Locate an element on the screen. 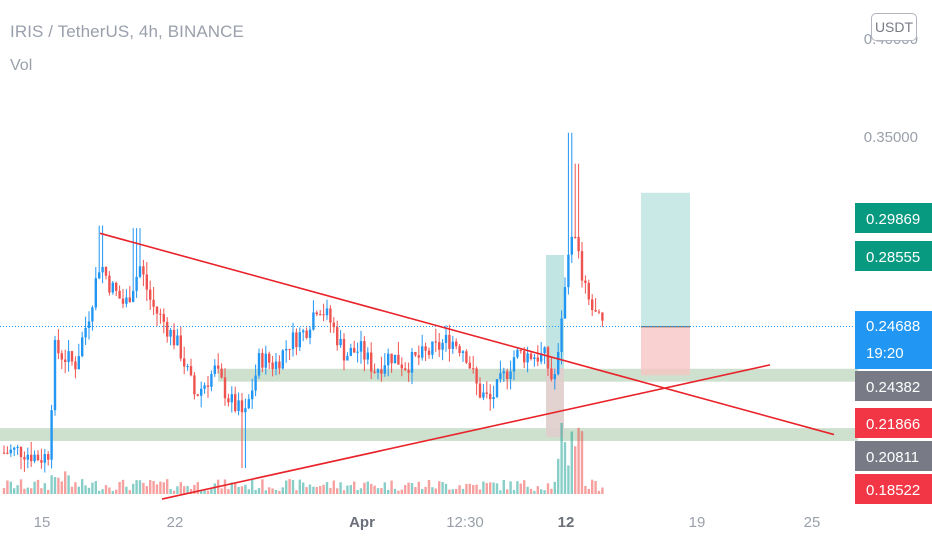 The height and width of the screenshot is (550, 932). time-tick-label: 15 is located at coordinates (42, 522).